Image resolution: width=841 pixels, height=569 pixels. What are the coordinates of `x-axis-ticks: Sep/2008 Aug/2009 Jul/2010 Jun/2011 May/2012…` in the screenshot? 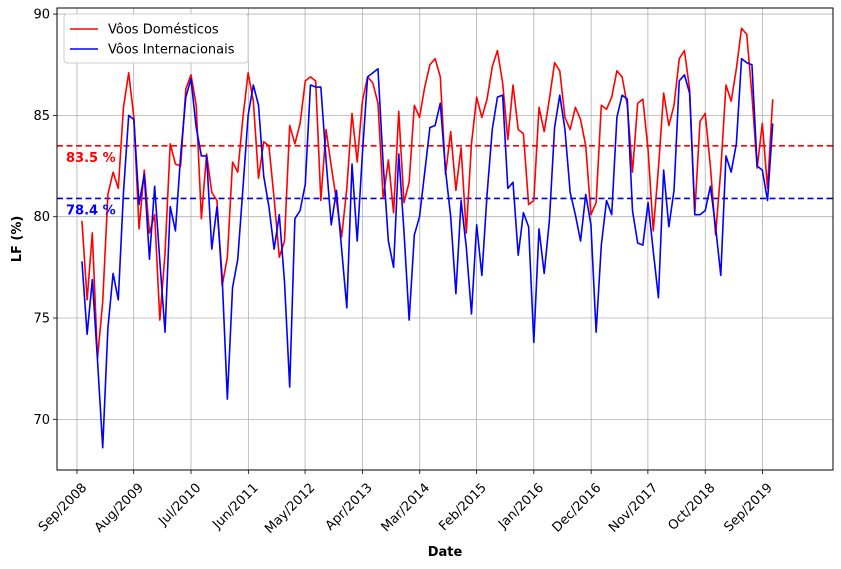 It's located at (406, 503).